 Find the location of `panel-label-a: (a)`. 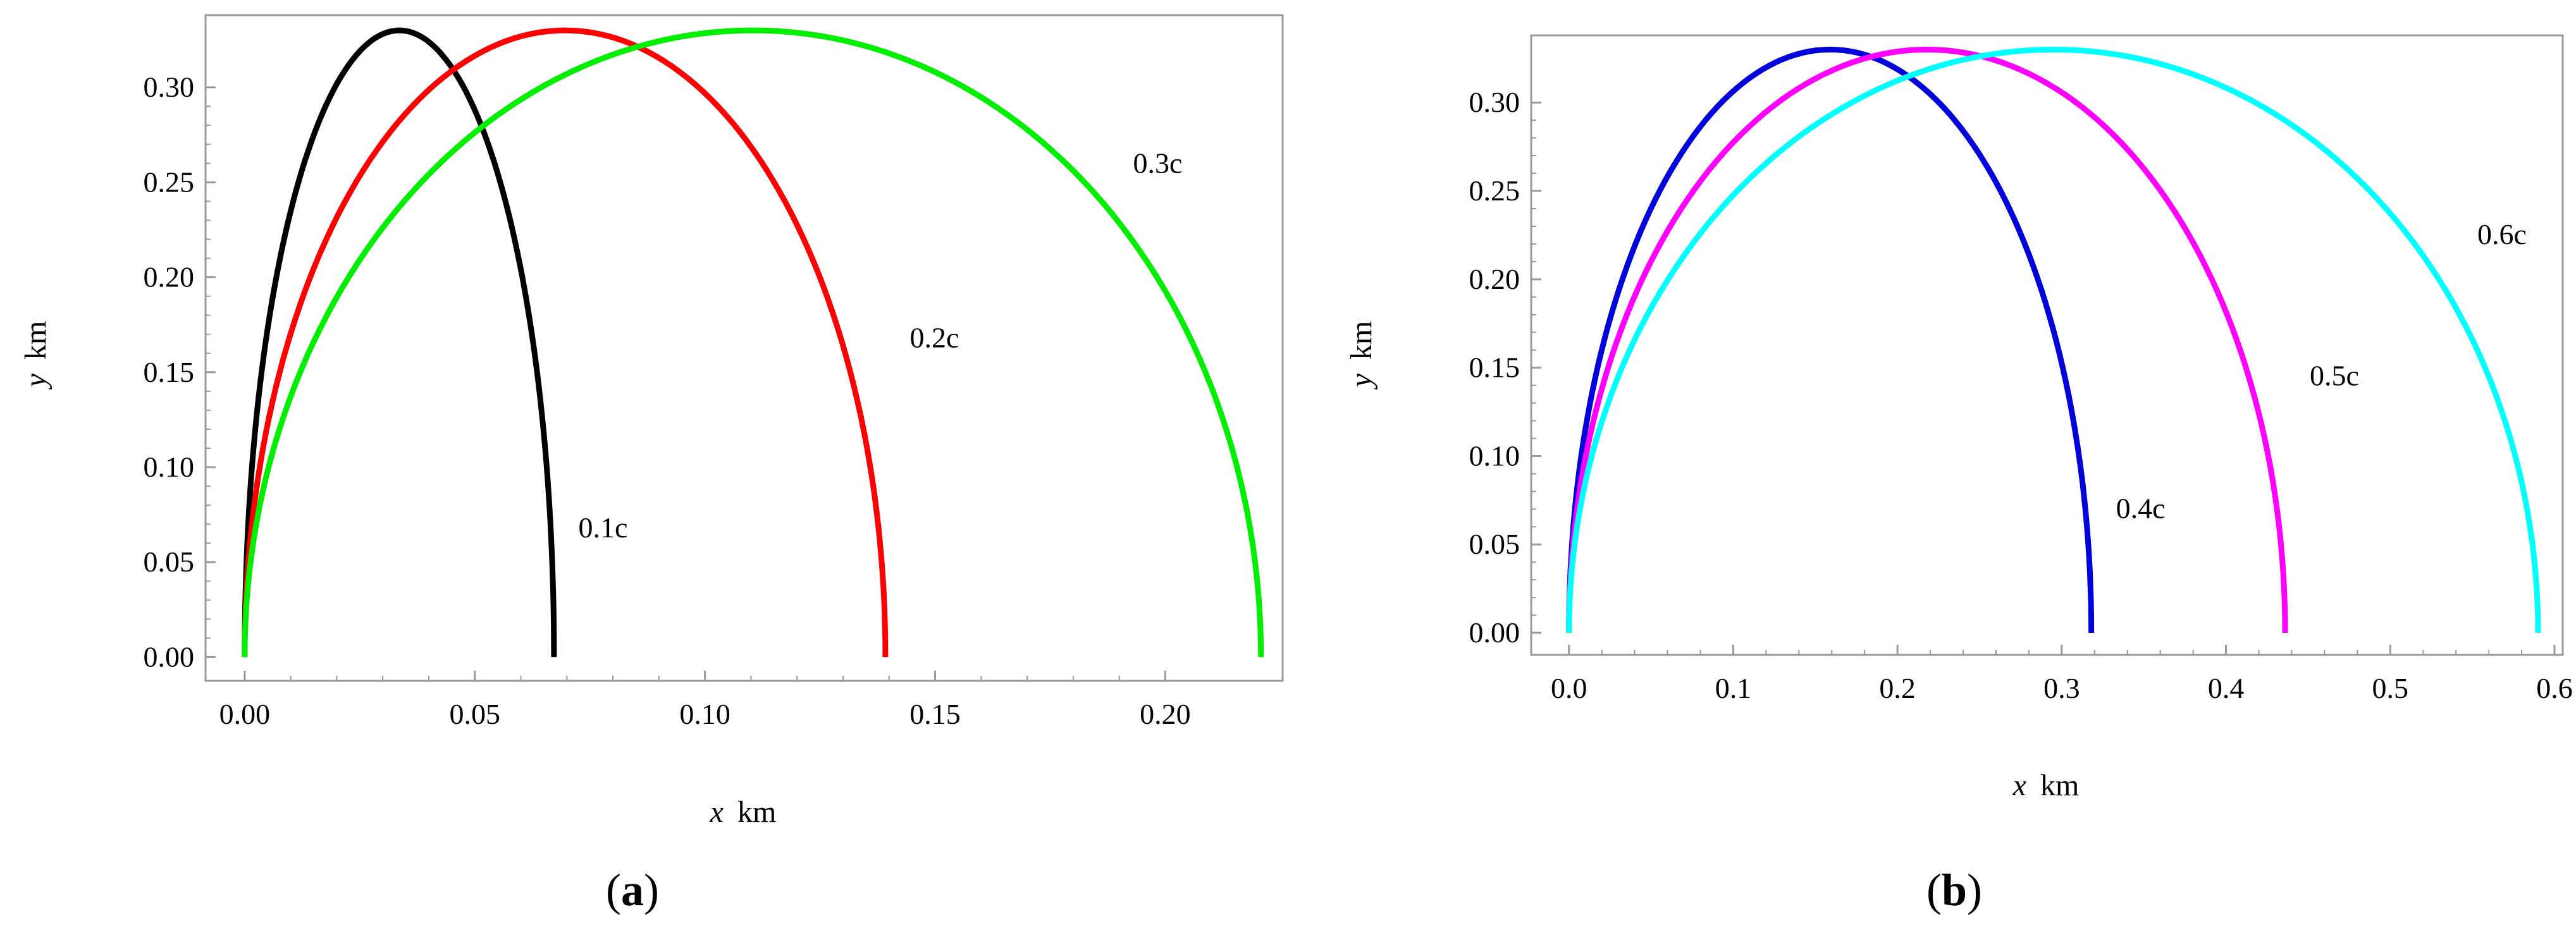

panel-label-a: (a) is located at coordinates (632, 890).